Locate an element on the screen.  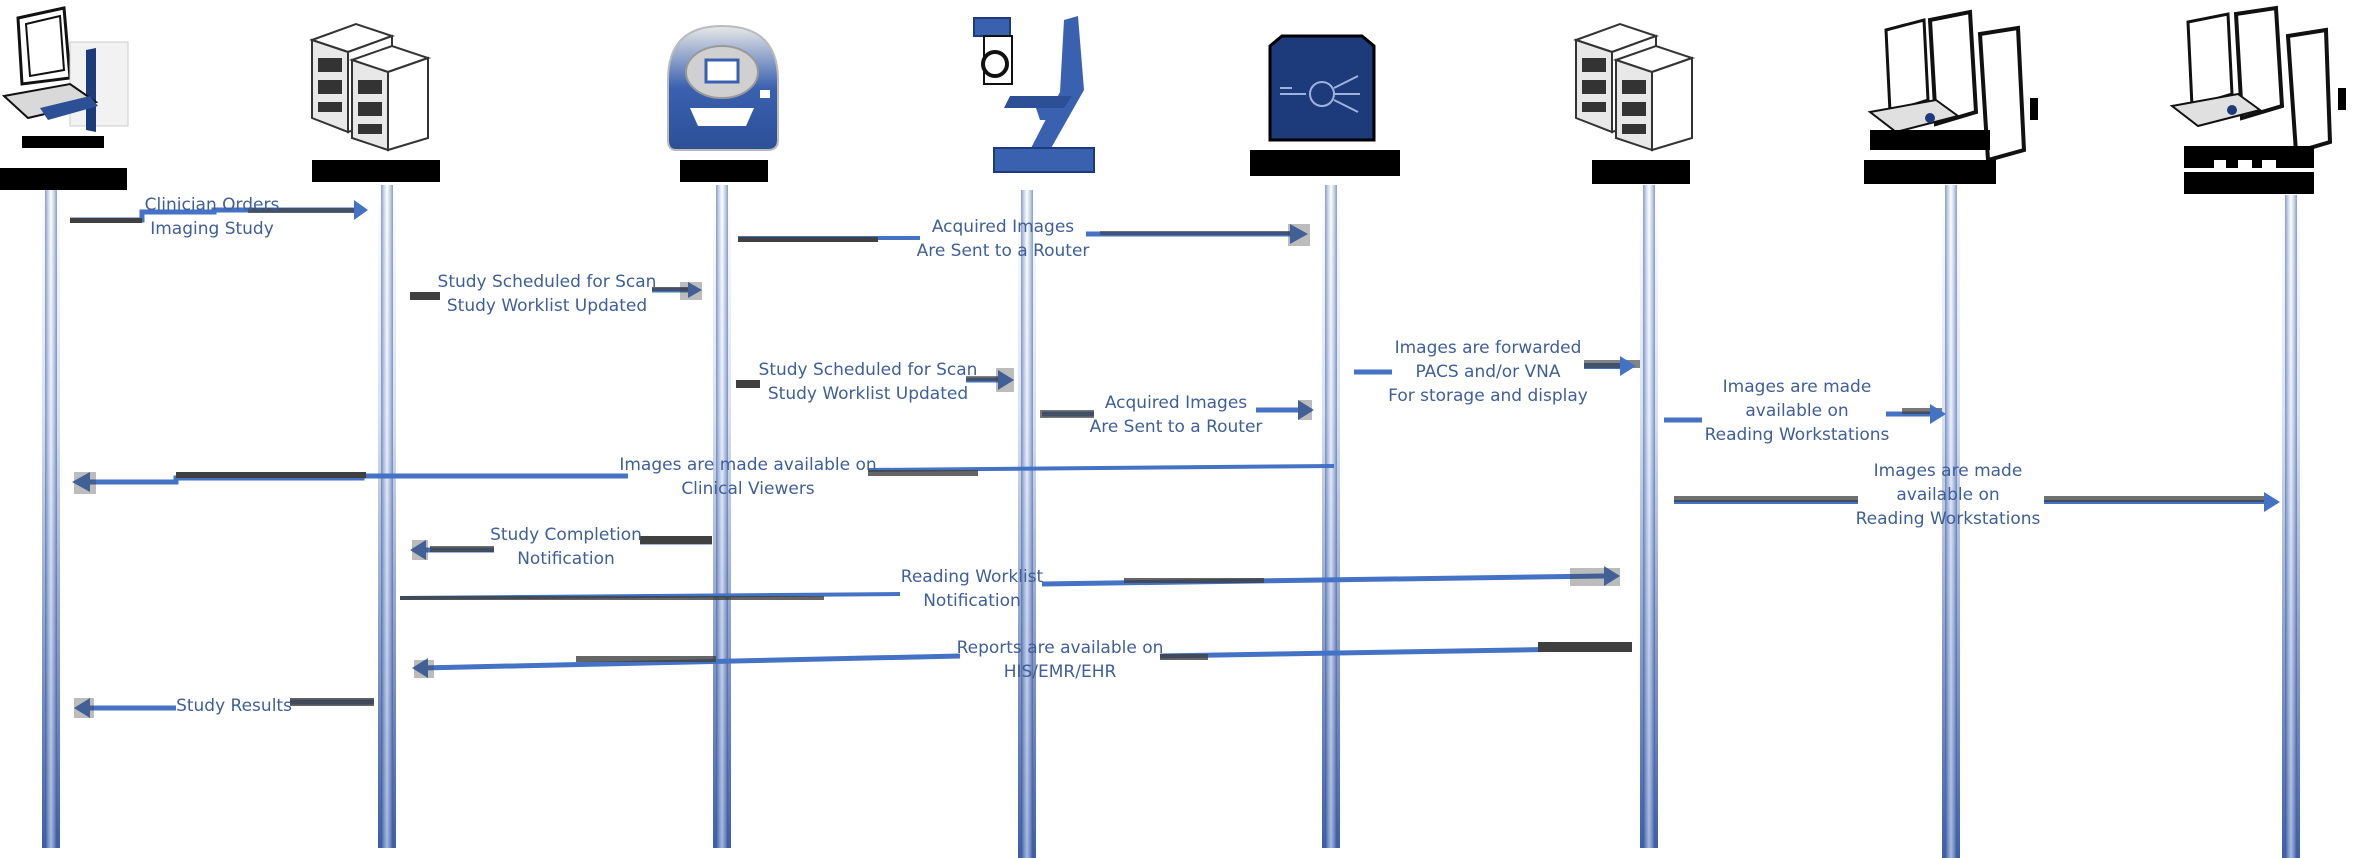
message-acquired-images-microscope: Acquired Images Are Sent to a Router is located at coordinates (1177, 415).